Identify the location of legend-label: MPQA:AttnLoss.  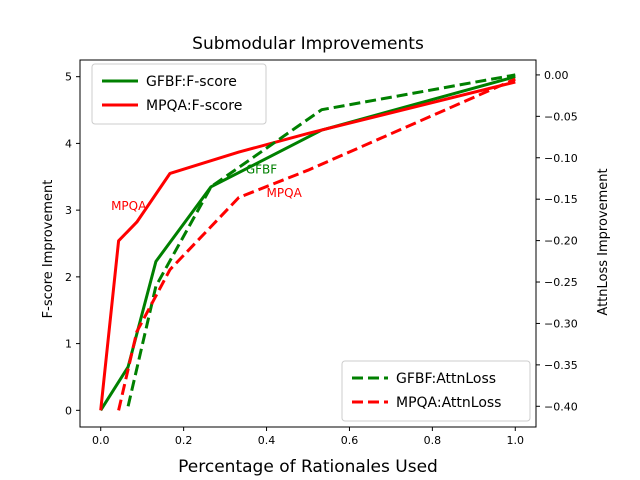
(448, 403).